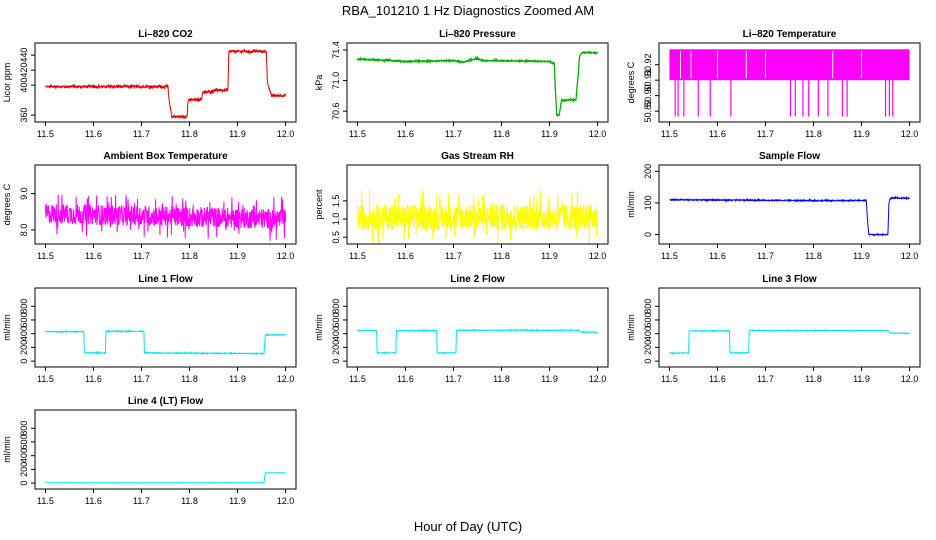 The width and height of the screenshot is (936, 540). What do you see at coordinates (7, 204) in the screenshot?
I see `y-axis-label: degrees C` at bounding box center [7, 204].